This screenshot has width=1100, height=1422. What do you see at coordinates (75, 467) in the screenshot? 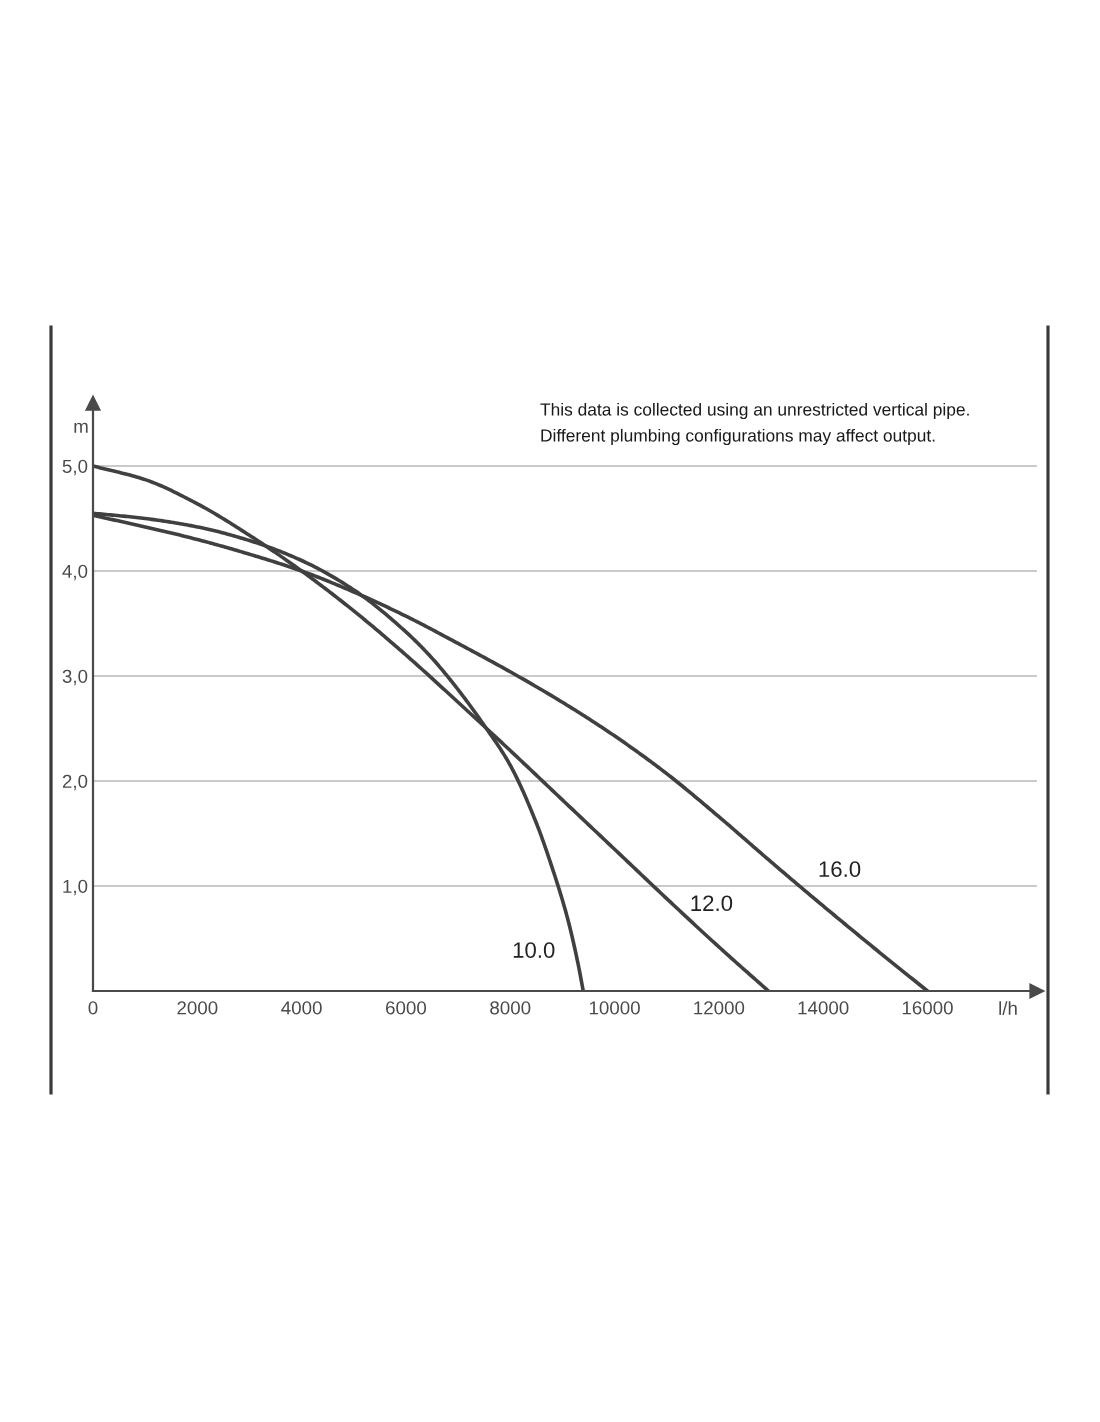
I see `y-tick-label: 5,0` at bounding box center [75, 467].